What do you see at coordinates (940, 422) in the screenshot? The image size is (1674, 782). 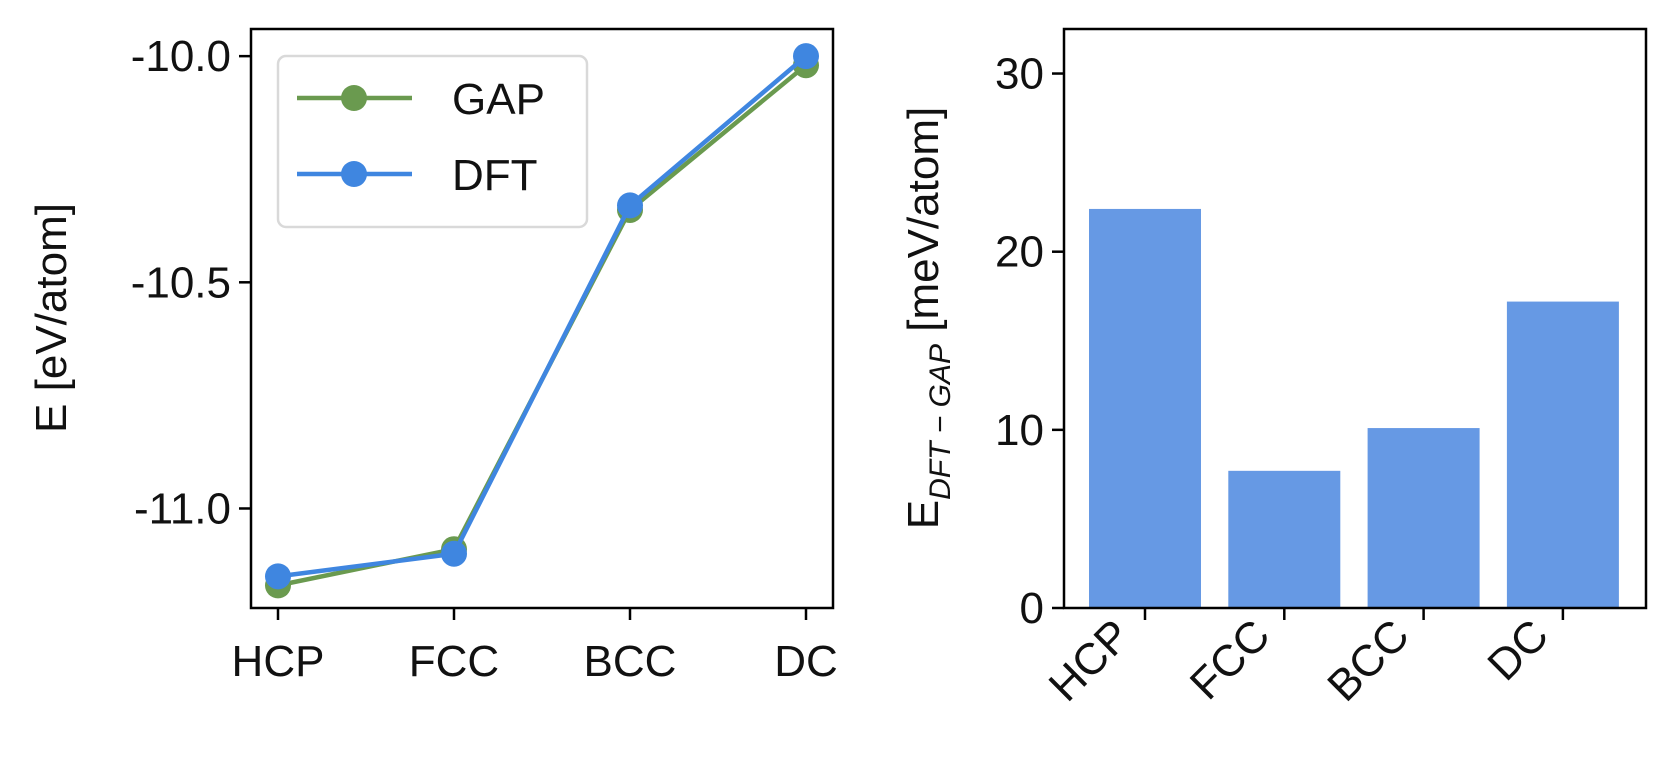 I see `bar-chart-y-label-subscript: DFT − GAP` at bounding box center [940, 422].